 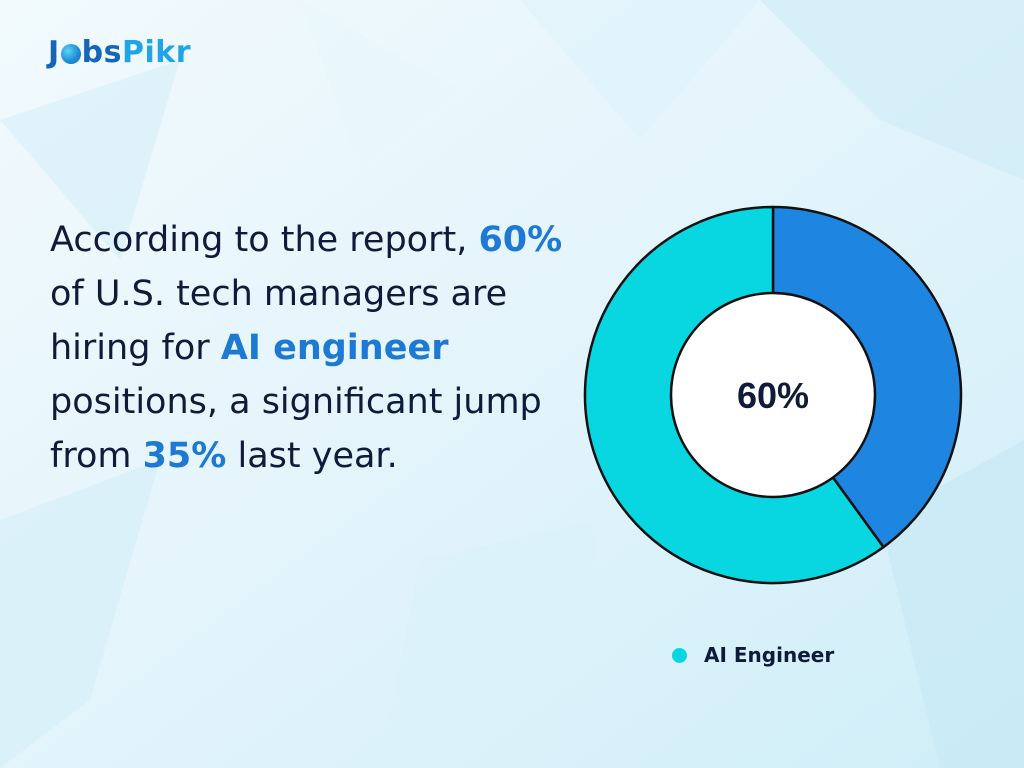 I want to click on legend-label-ai-engineer: AI Engineer, so click(x=769, y=655).